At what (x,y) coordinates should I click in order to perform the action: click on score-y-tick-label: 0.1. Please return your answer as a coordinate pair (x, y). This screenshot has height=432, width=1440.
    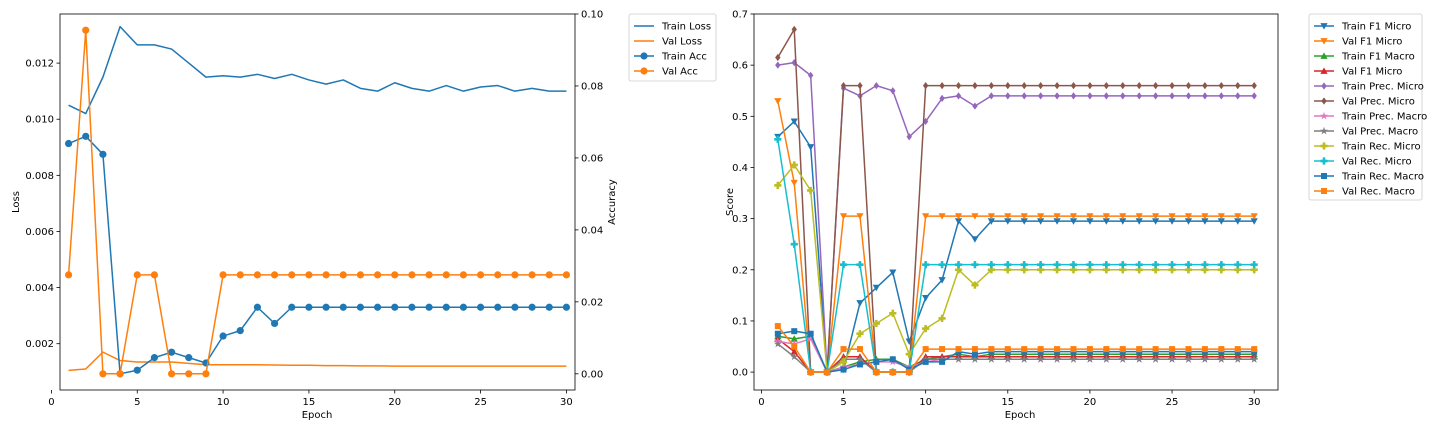
    Looking at the image, I should click on (740, 321).